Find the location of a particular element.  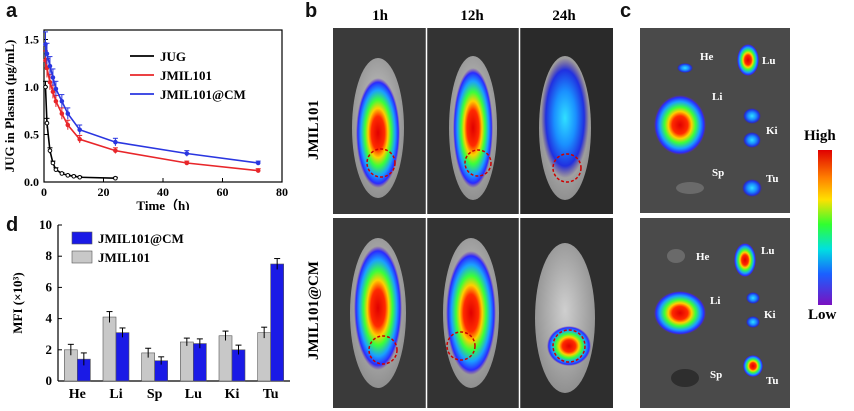

mouse-jmil101-24h is located at coordinates (565, 128).